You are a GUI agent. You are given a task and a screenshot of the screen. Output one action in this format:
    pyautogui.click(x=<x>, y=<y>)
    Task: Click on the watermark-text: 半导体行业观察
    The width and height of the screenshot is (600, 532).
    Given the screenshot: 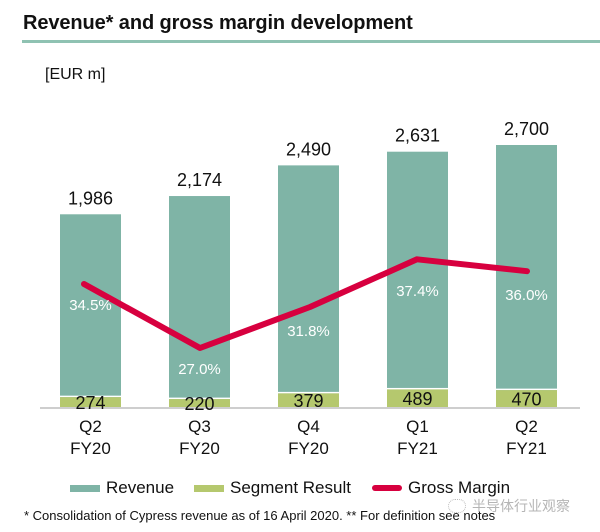 What is the action you would take?
    pyautogui.click(x=521, y=506)
    